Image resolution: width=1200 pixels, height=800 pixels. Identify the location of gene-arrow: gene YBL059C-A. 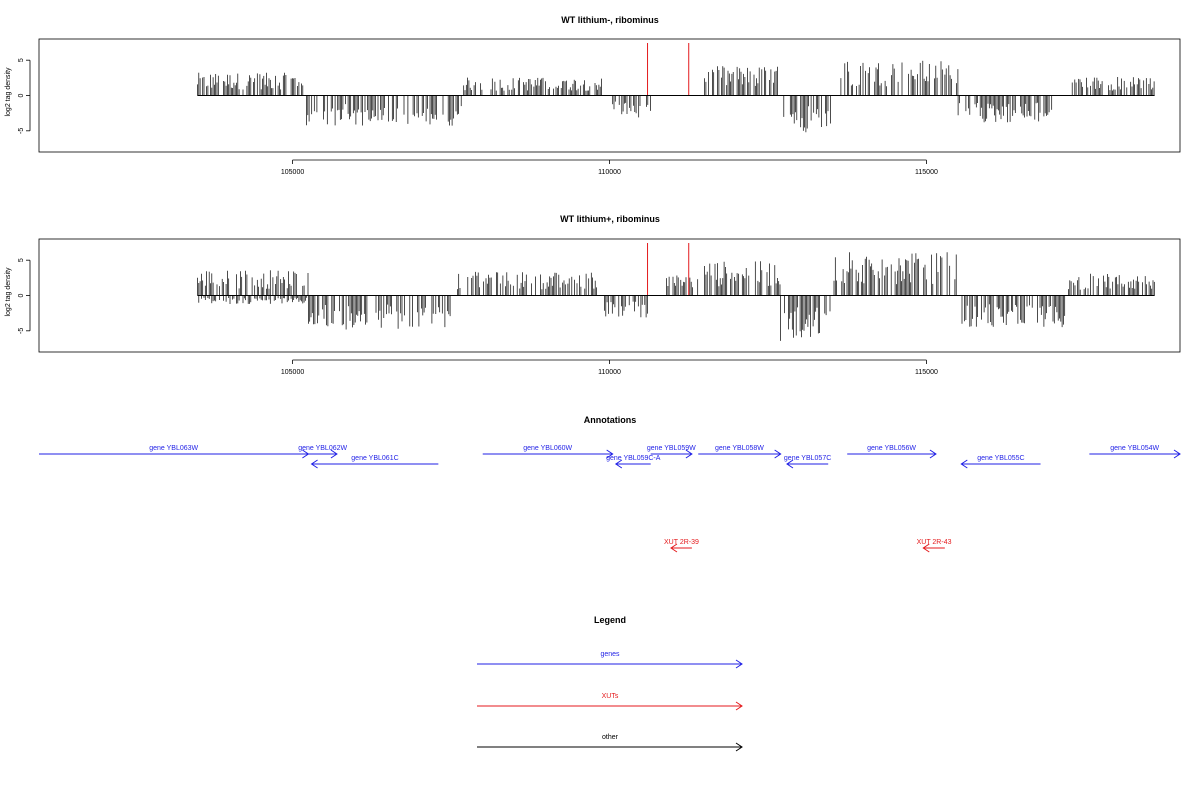
(633, 462).